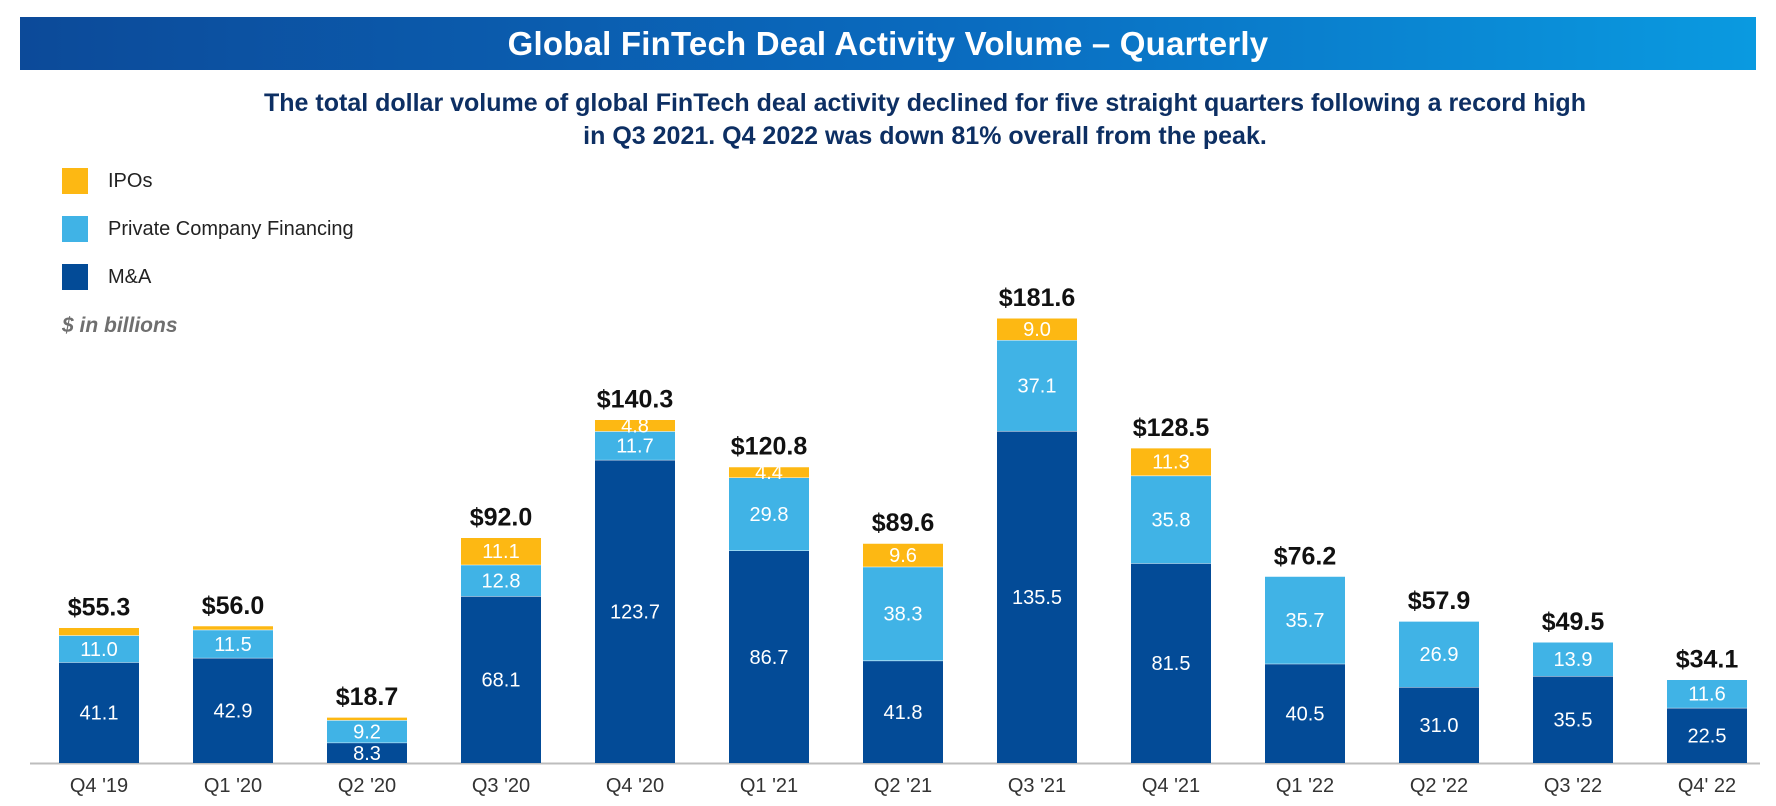 The width and height of the screenshot is (1776, 806). What do you see at coordinates (367, 786) in the screenshot?
I see `x-tick-label: Q2 '20` at bounding box center [367, 786].